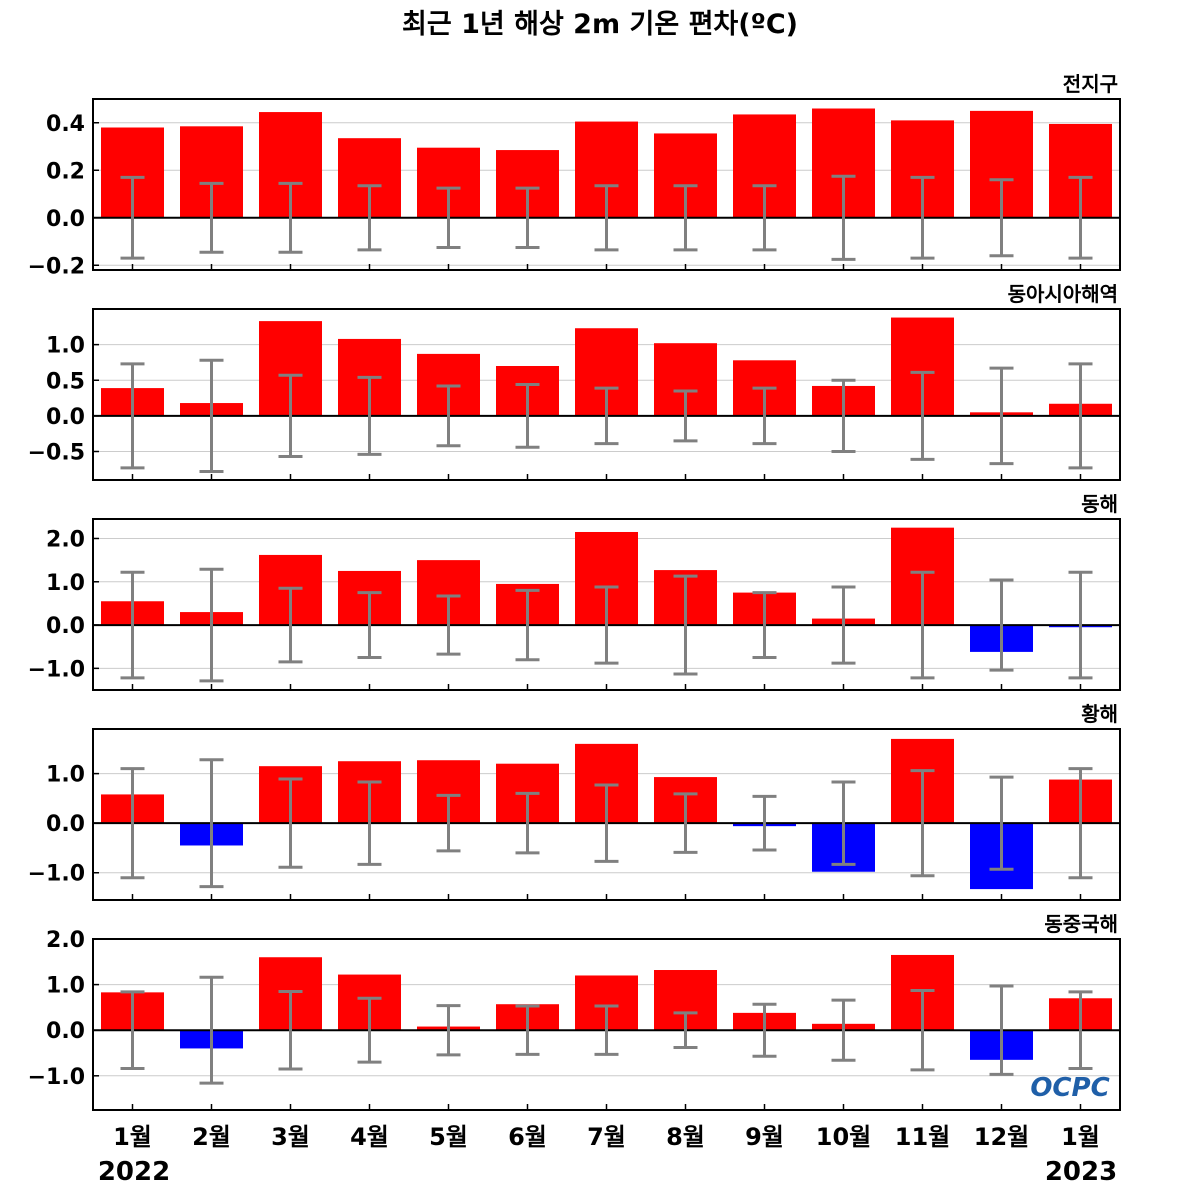 Image resolution: width=1200 pixels, height=1200 pixels. I want to click on x-tick-label: 7월, so click(606, 1137).